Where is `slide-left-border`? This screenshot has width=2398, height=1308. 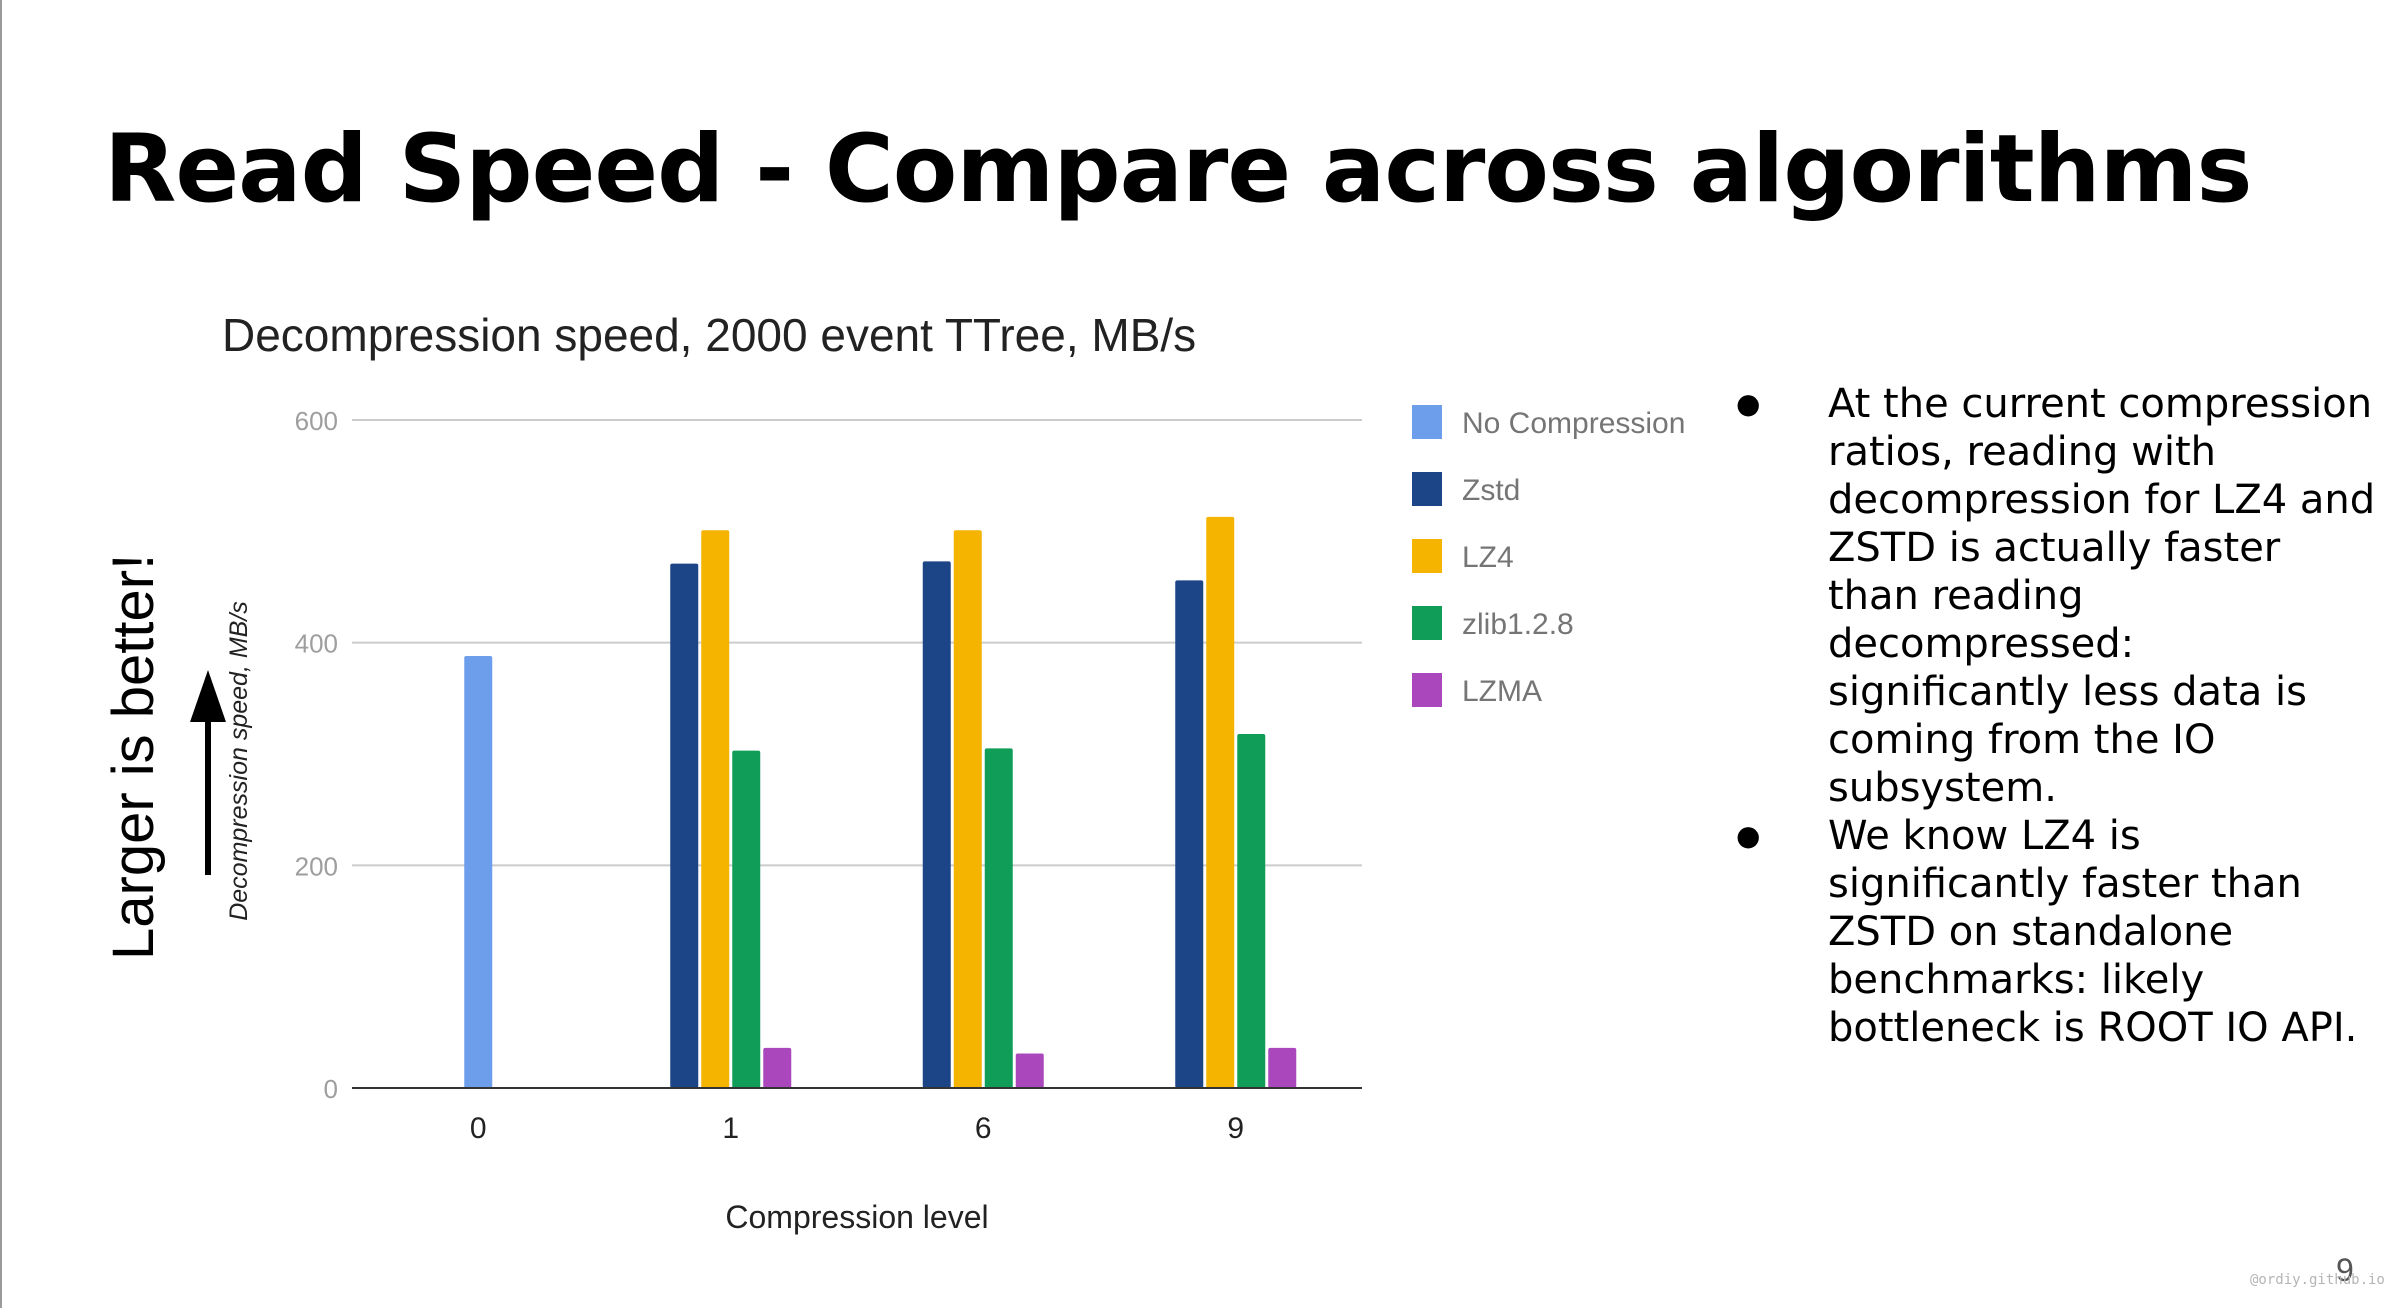 slide-left-border is located at coordinates (1, 654).